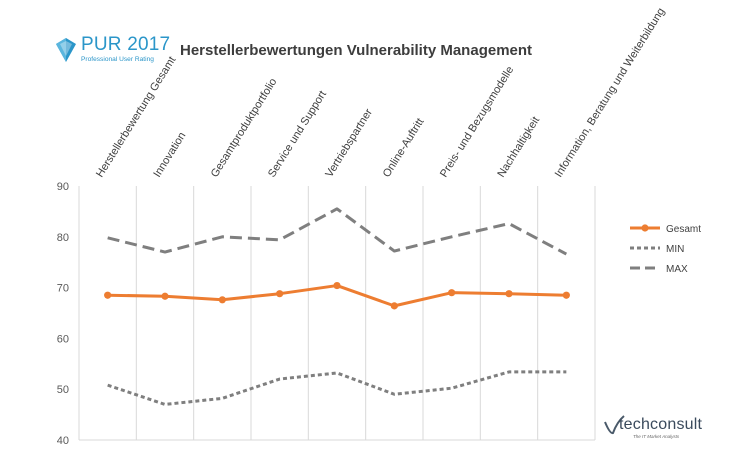  Describe the element at coordinates (518, 147) in the screenshot. I see `x-tick-label: Nachhaltigkeit` at that location.